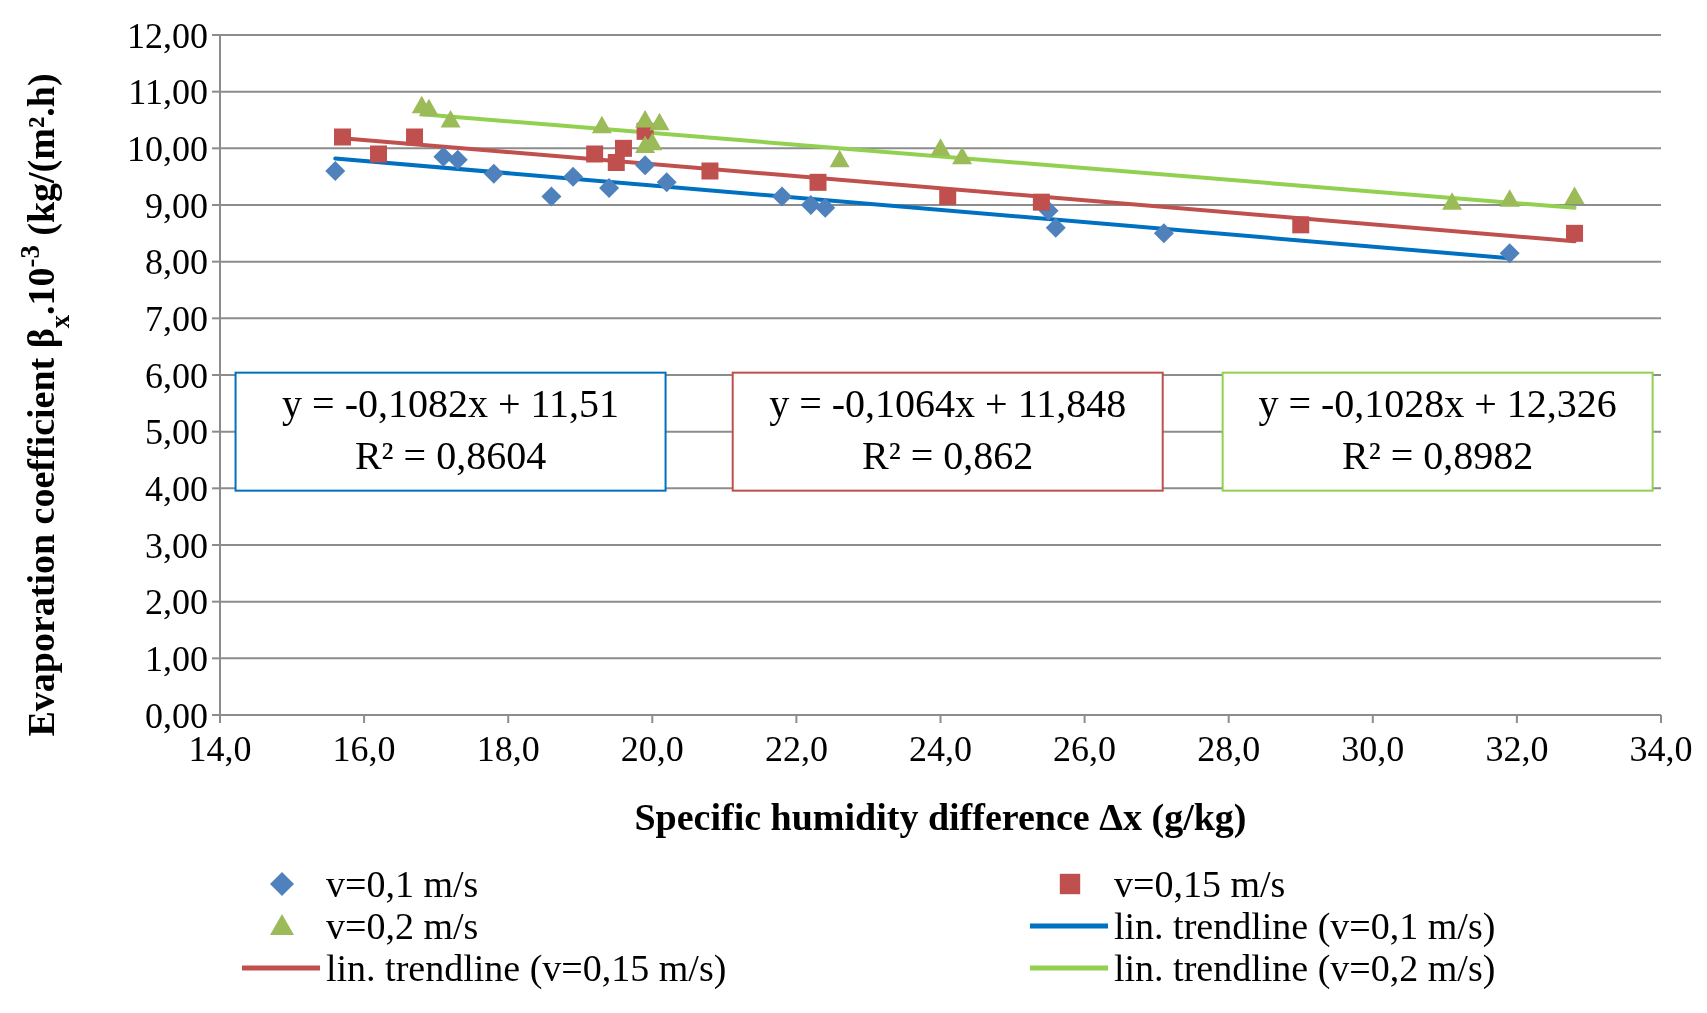  Describe the element at coordinates (176, 205) in the screenshot. I see `y-tick-label: 9,00` at that location.